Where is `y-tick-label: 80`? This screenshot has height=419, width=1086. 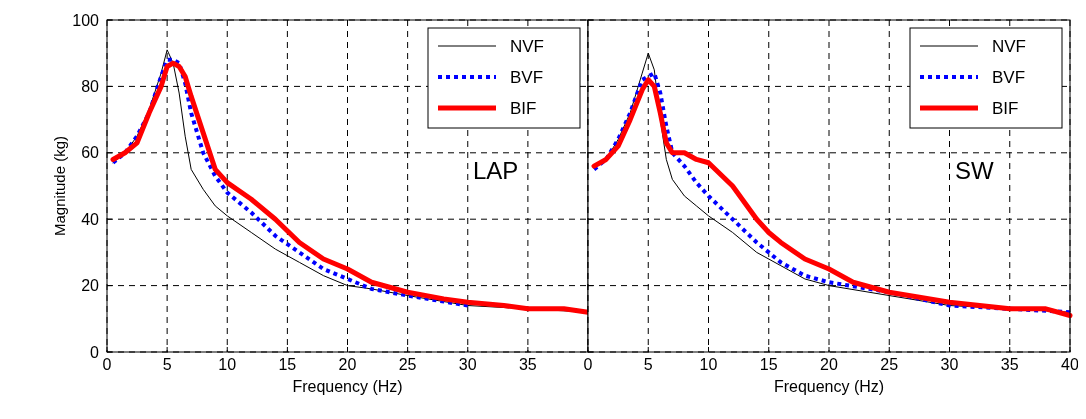
y-tick-label: 80 is located at coordinates (90, 86).